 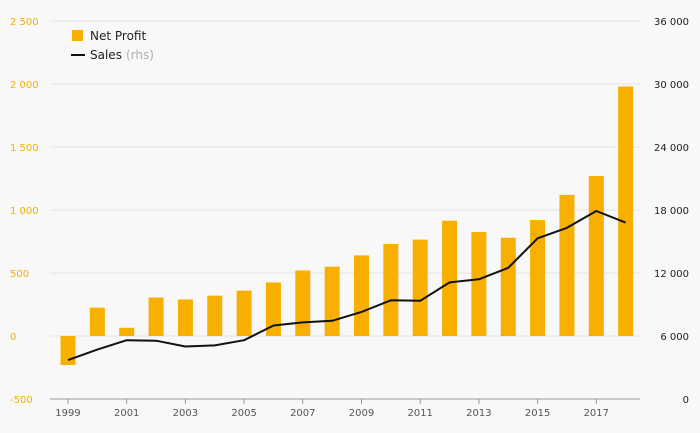 What do you see at coordinates (537, 413) in the screenshot?
I see `x-axis-tick-label: 2015` at bounding box center [537, 413].